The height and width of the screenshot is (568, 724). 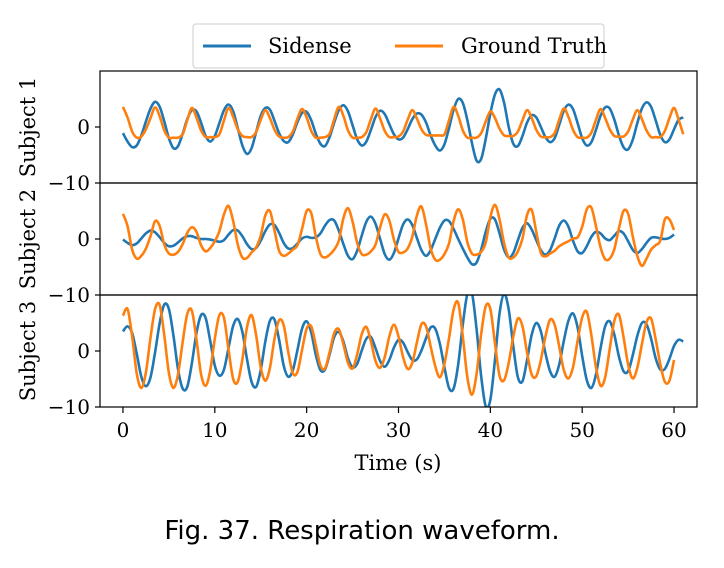 What do you see at coordinates (398, 430) in the screenshot?
I see `x-tick-label: 30` at bounding box center [398, 430].